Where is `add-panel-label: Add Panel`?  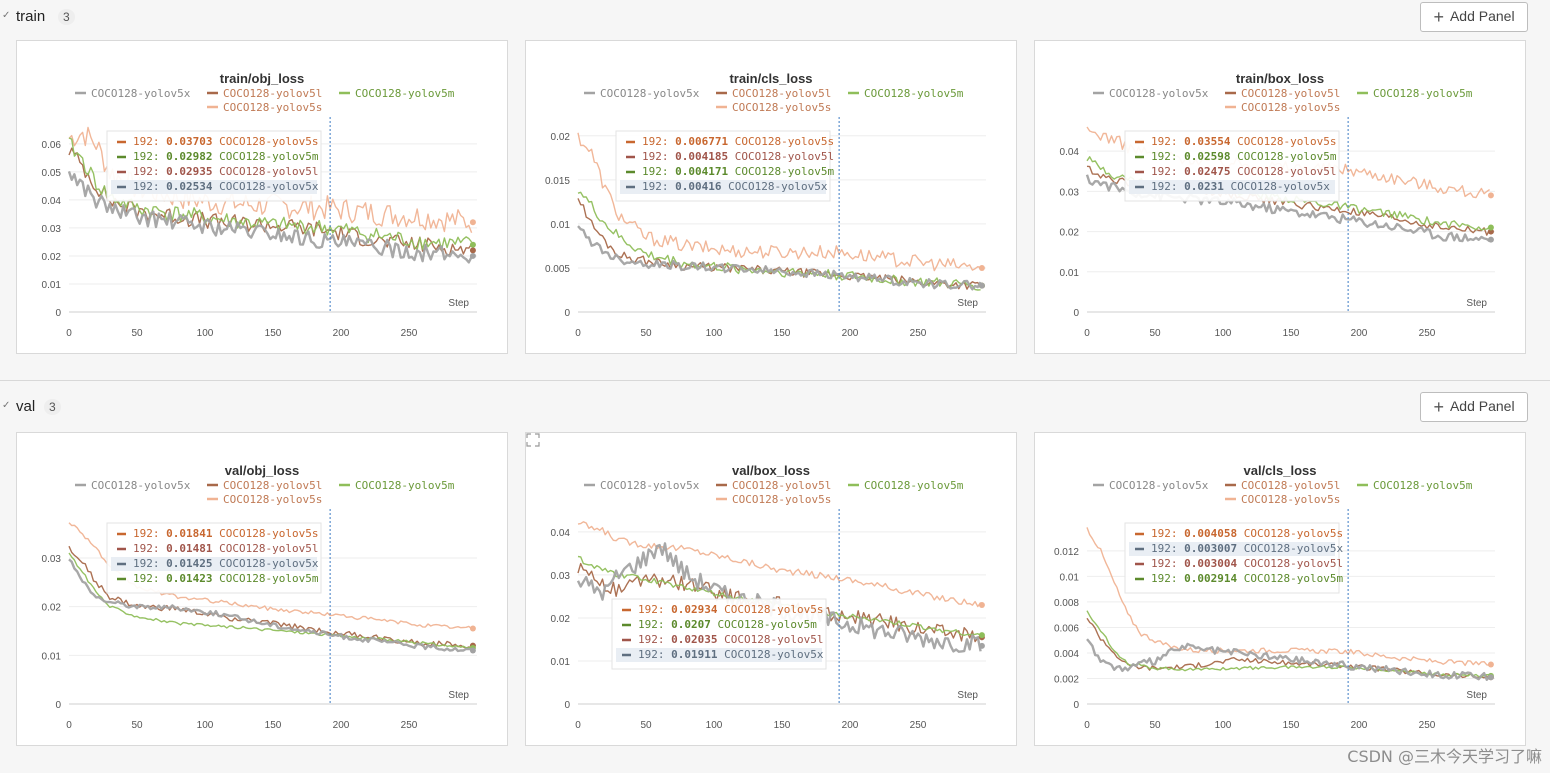 add-panel-label: Add Panel is located at coordinates (1482, 405).